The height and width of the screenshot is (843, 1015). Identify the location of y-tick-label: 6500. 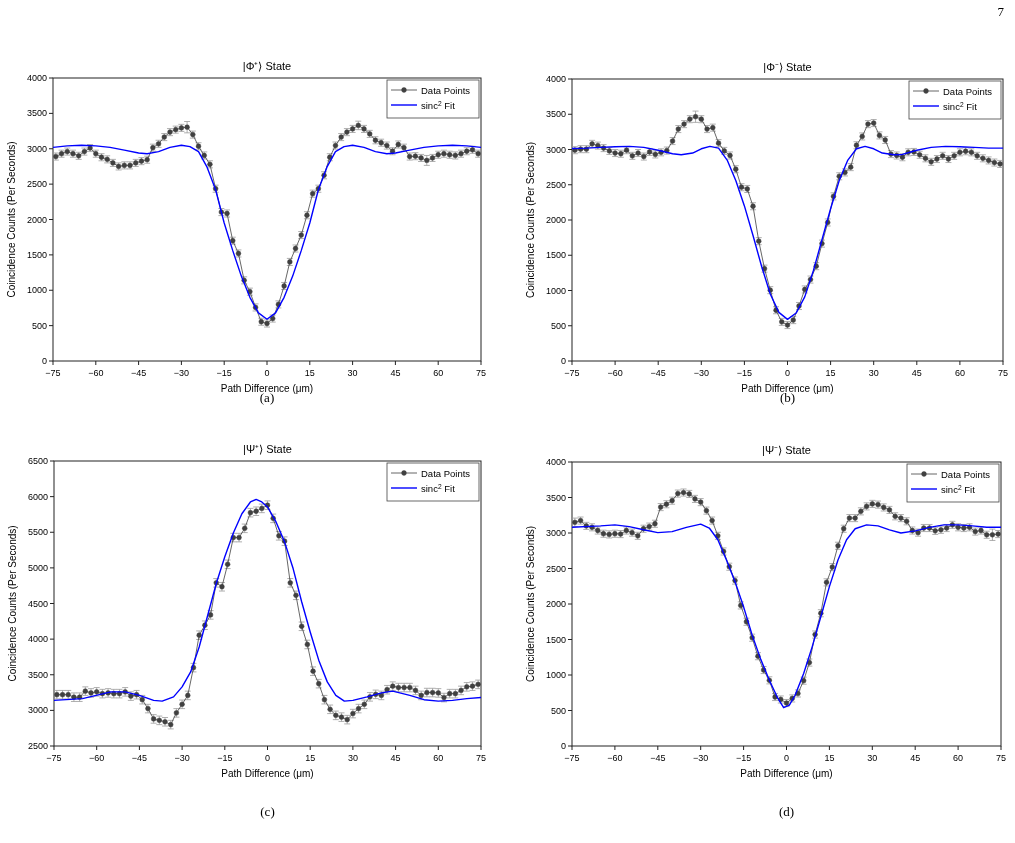
(37, 461).